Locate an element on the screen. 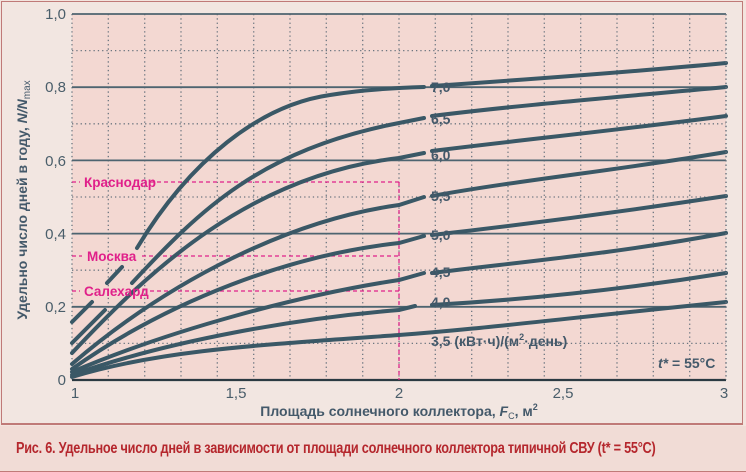  y-tick-1-0: 1,0 is located at coordinates (55, 14).